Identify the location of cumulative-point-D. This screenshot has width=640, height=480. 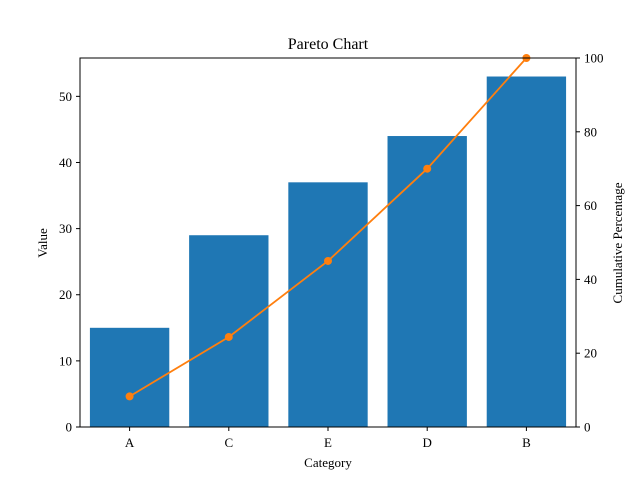
(427, 168).